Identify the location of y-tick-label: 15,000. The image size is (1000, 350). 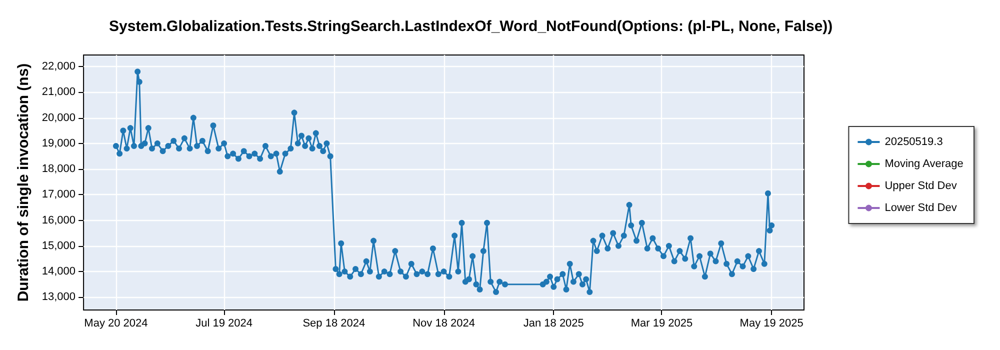
(59, 246).